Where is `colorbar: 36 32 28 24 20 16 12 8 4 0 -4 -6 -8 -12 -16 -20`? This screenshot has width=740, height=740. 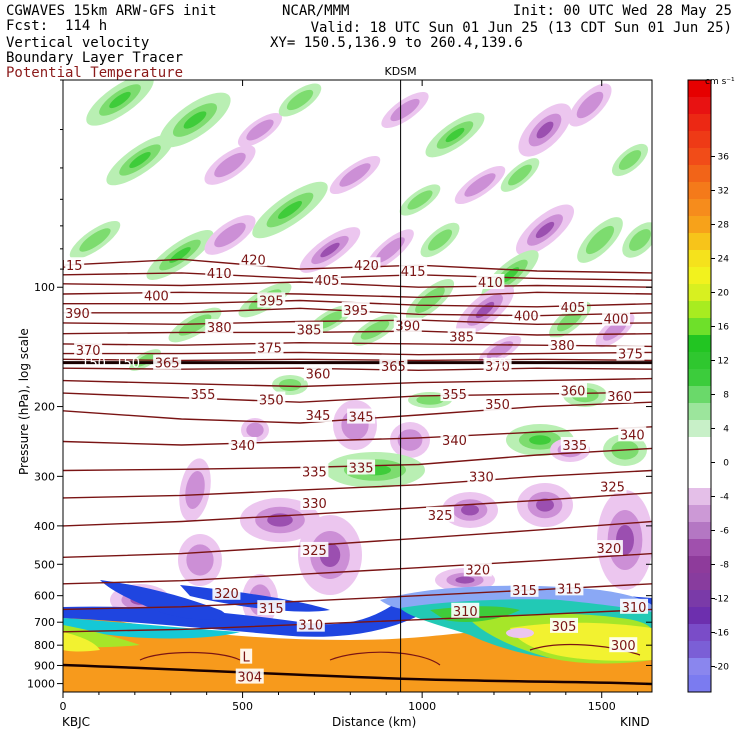 colorbar: 36 32 28 24 20 16 12 8 4 0 -4 -6 -8 -12 -16 -20 is located at coordinates (708, 386).